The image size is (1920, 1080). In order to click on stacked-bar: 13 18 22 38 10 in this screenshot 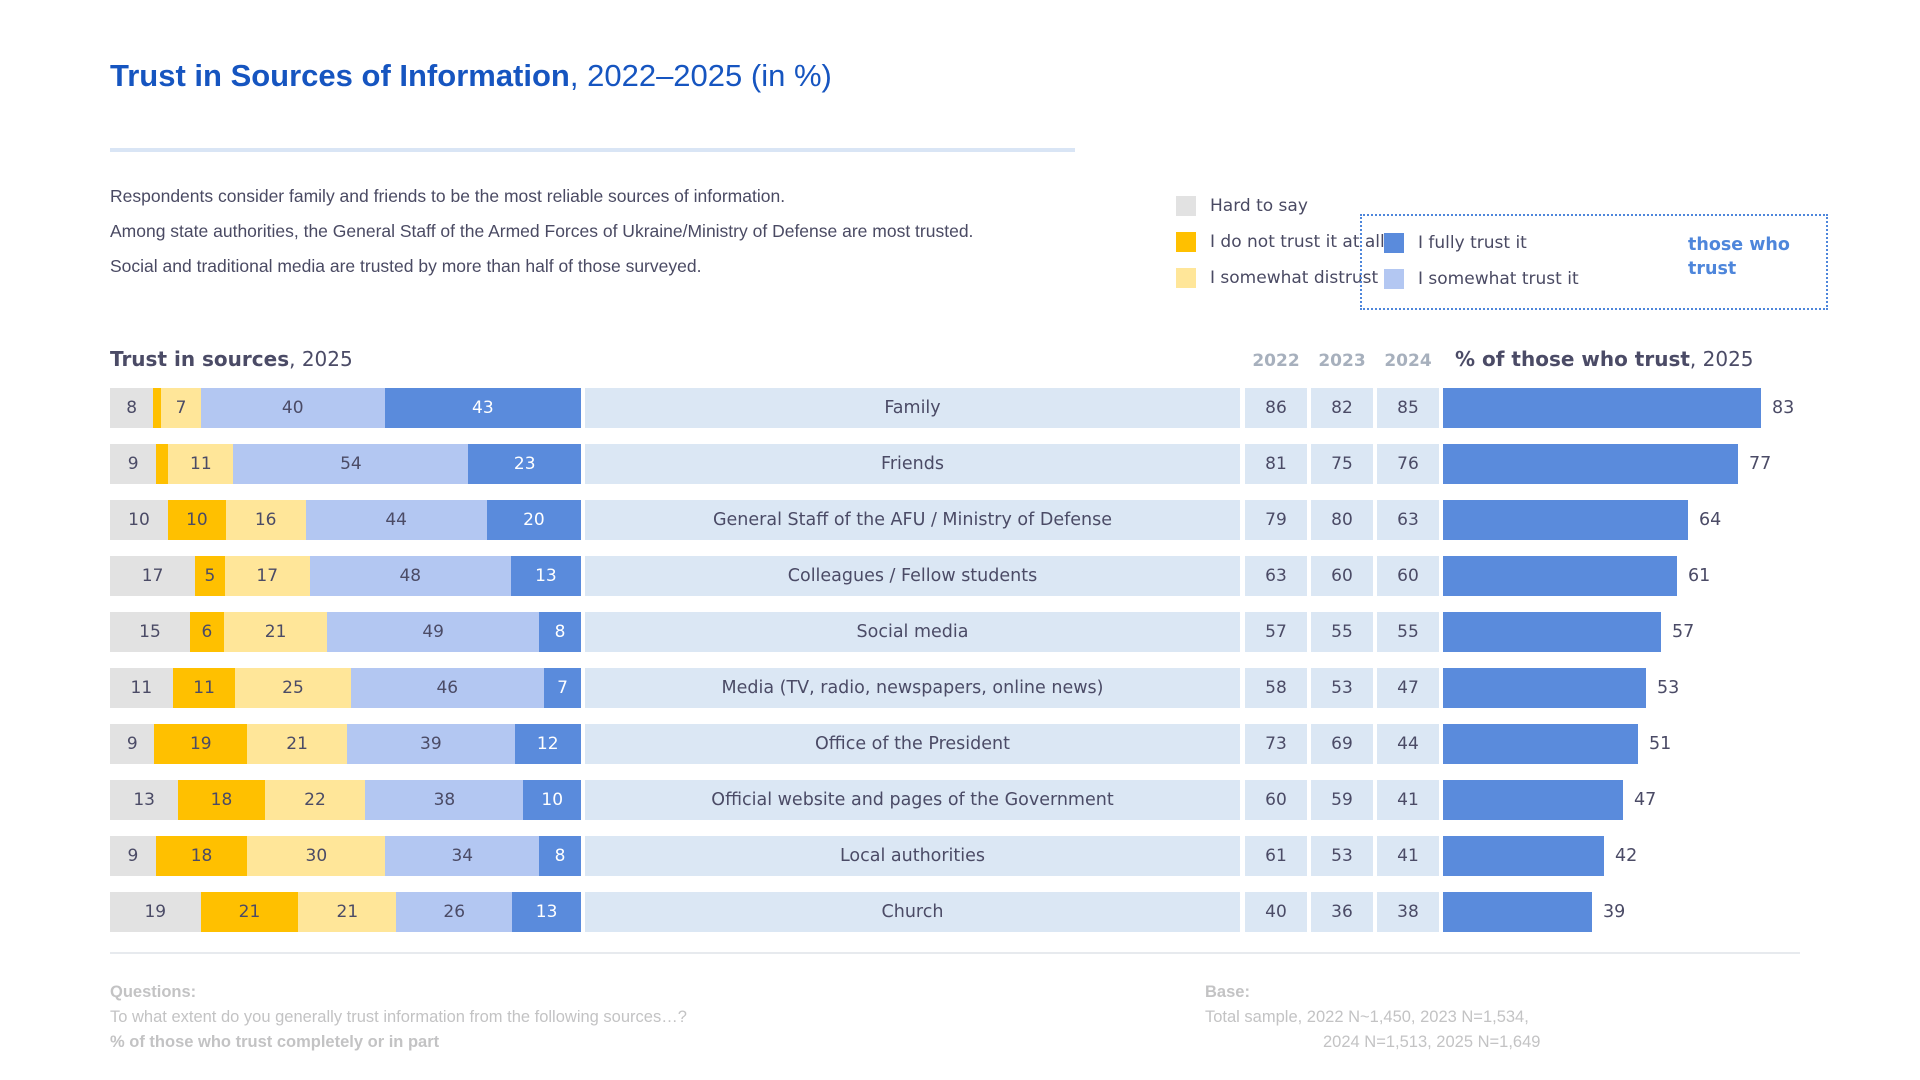, I will do `click(346, 800)`.